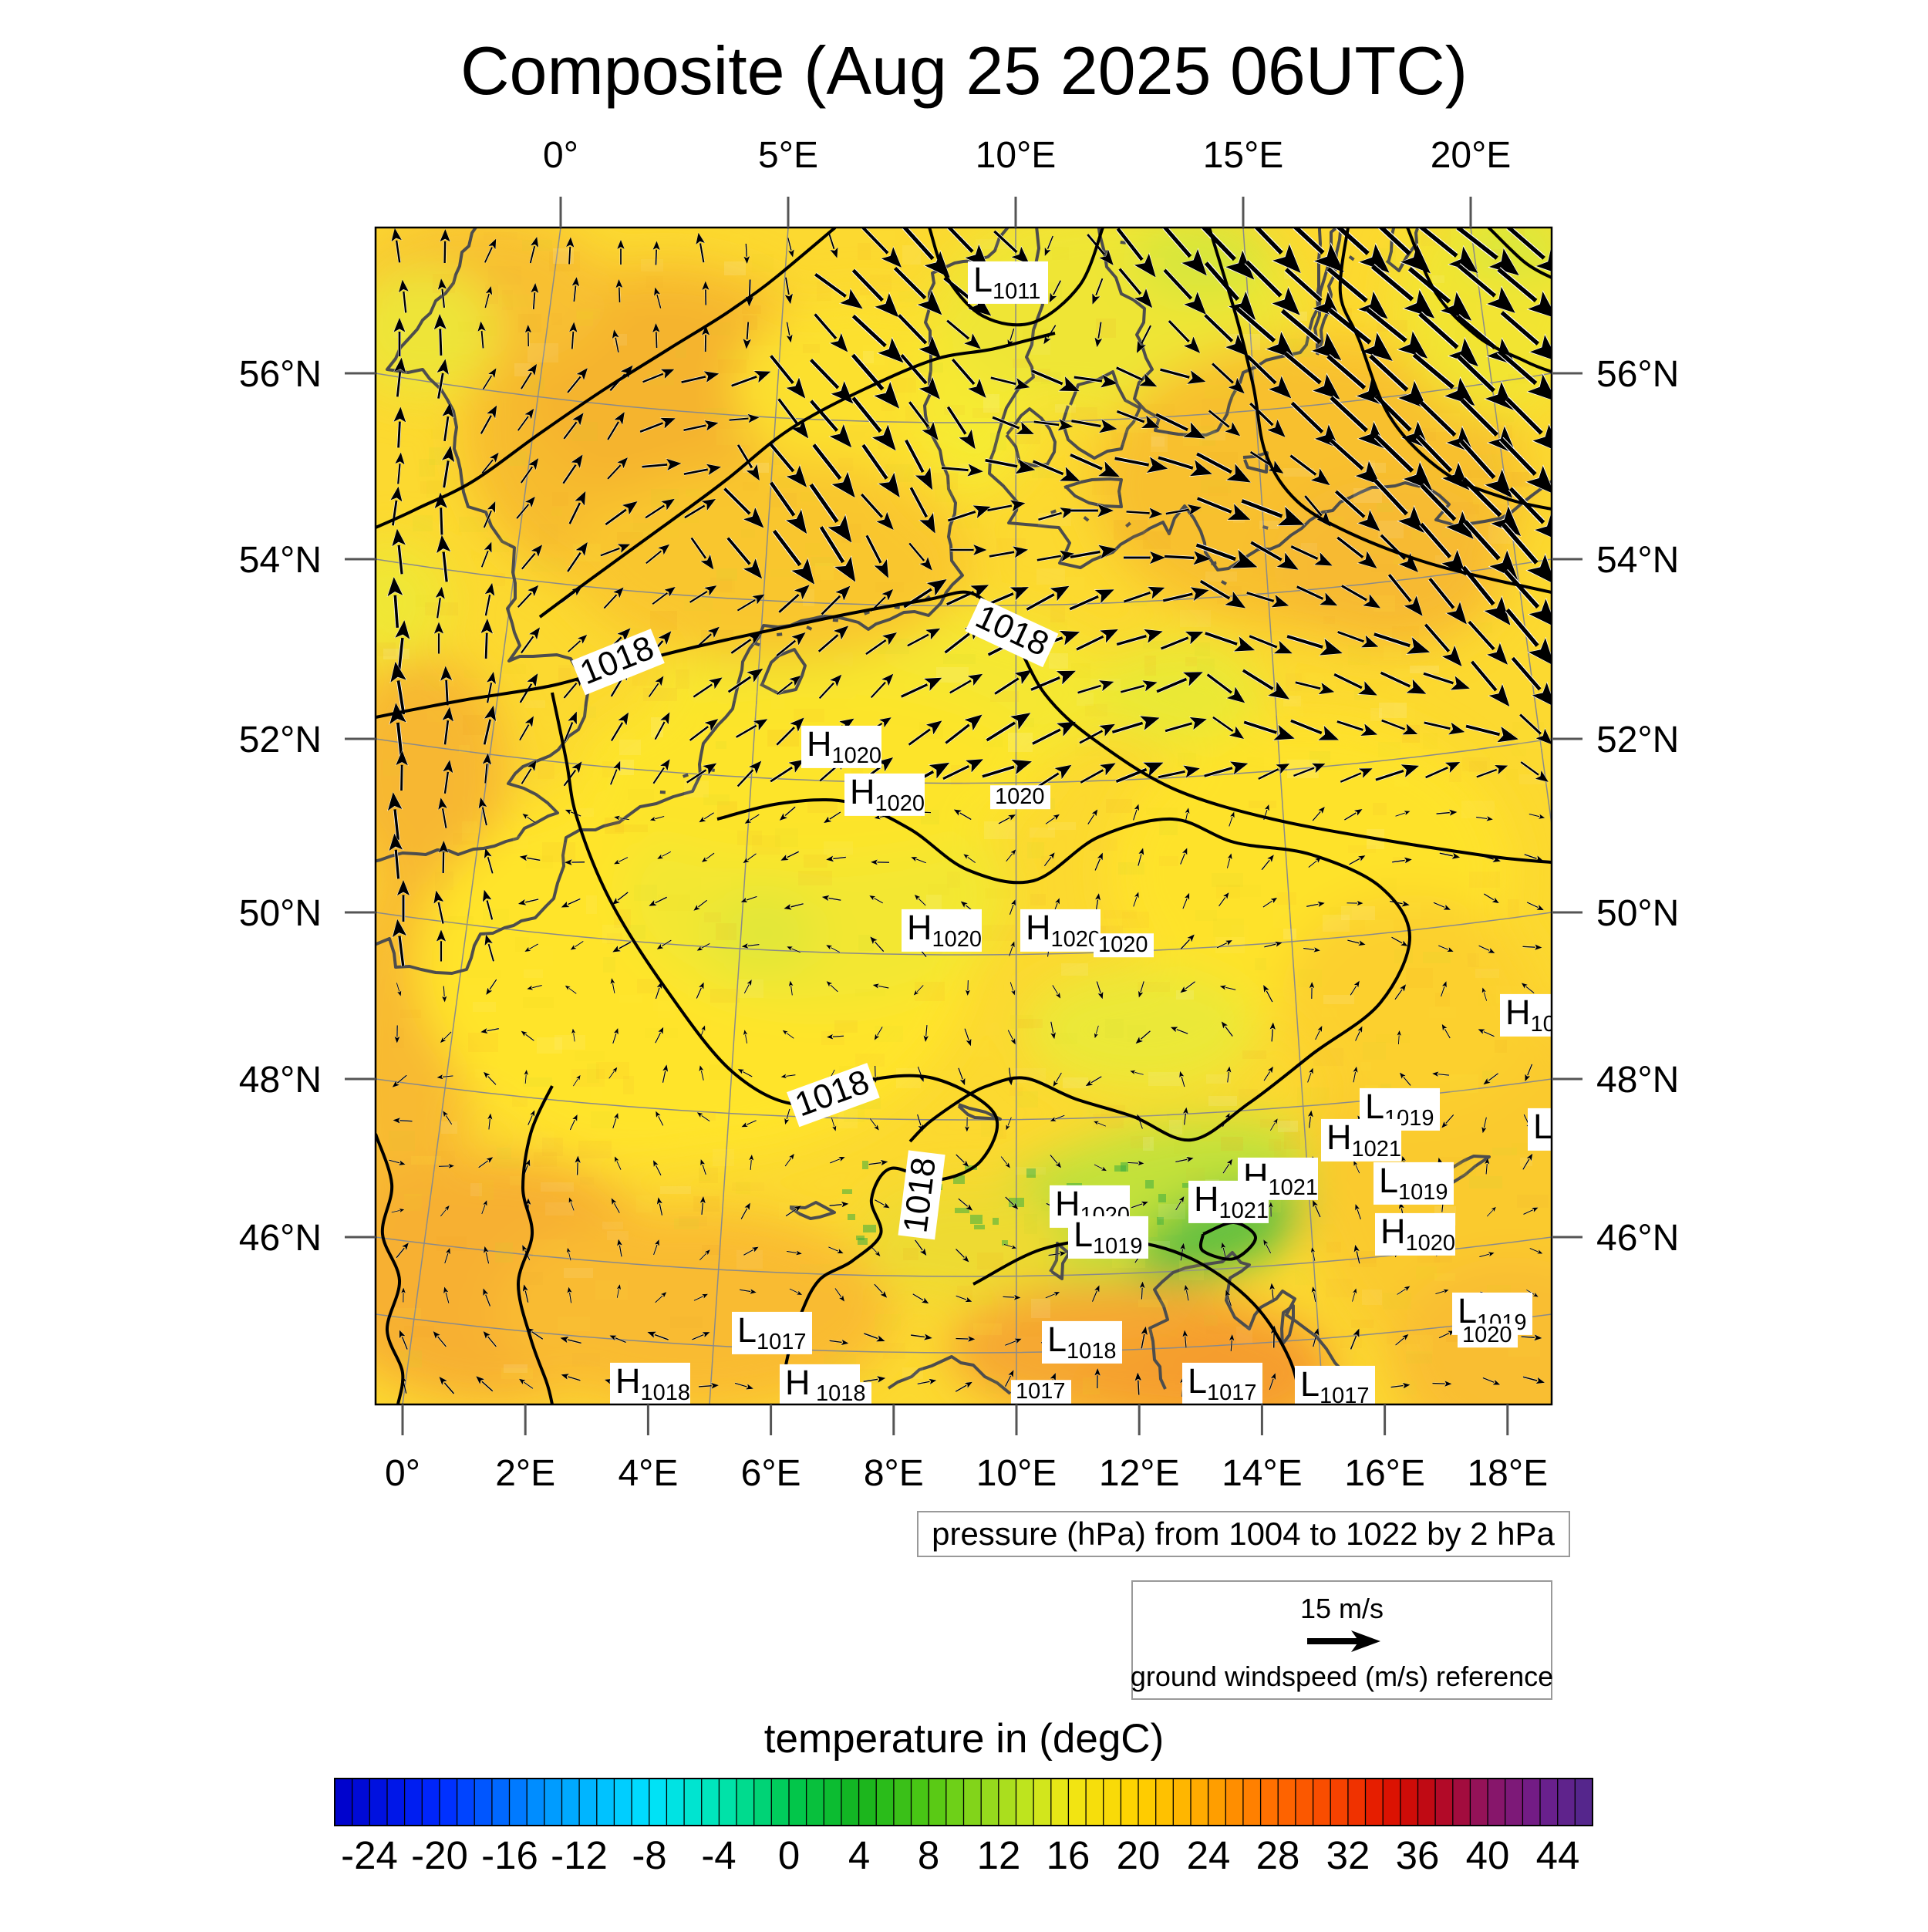 The image size is (1928, 1932). What do you see at coordinates (718, 1855) in the screenshot?
I see `svg-text: -4` at bounding box center [718, 1855].